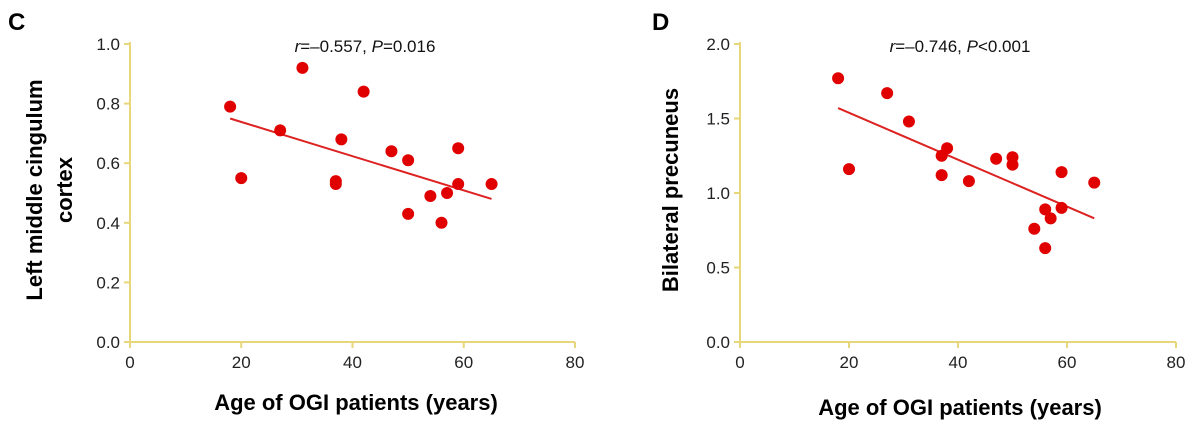  Describe the element at coordinates (718, 44) in the screenshot. I see `y-tick-label: 2.0` at that location.